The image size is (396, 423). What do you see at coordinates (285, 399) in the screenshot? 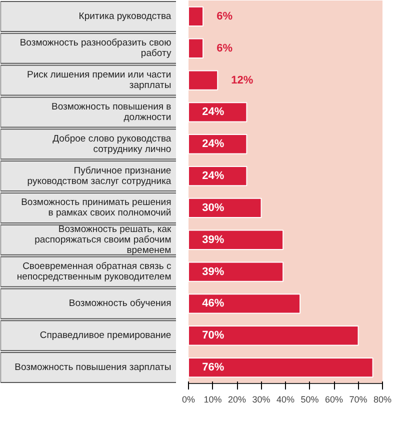
I see `x-tick-label: 40%` at bounding box center [285, 399].